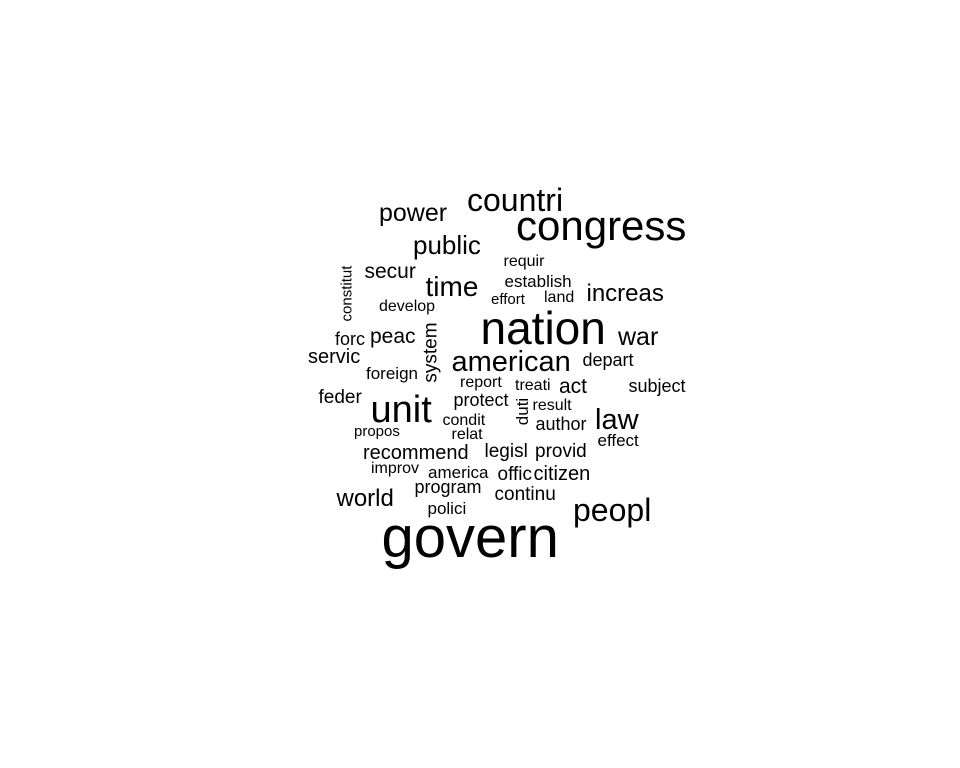  I want to click on word-peac: peac, so click(393, 336).